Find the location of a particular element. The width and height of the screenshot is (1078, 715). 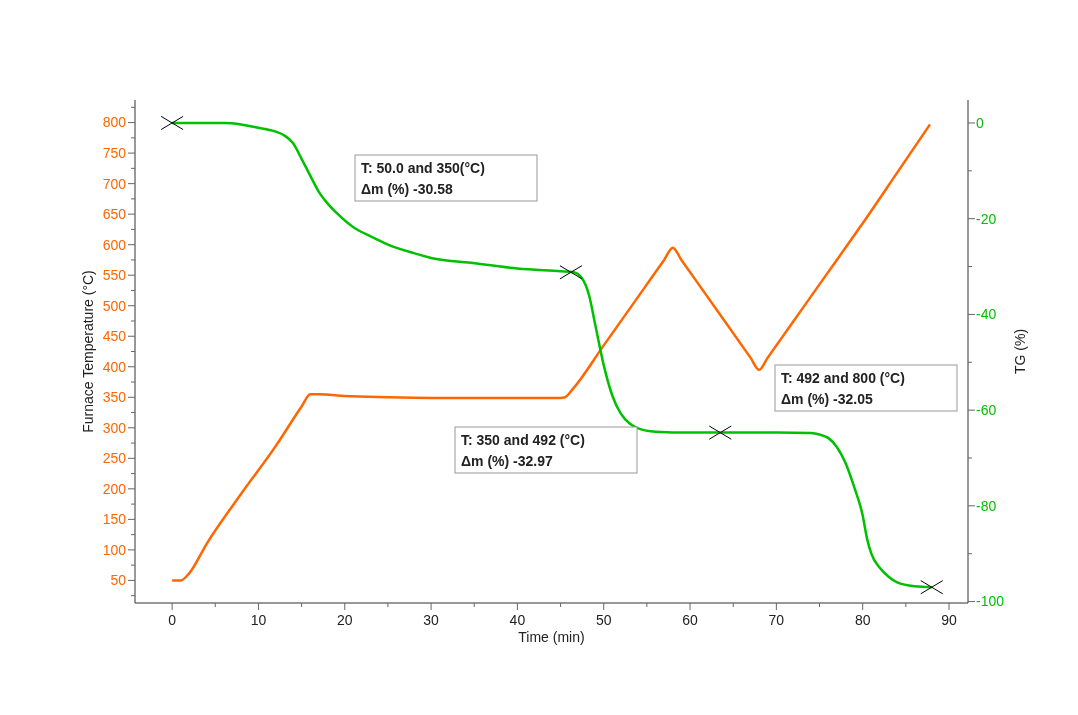

x-tick-label: 90 is located at coordinates (949, 620).